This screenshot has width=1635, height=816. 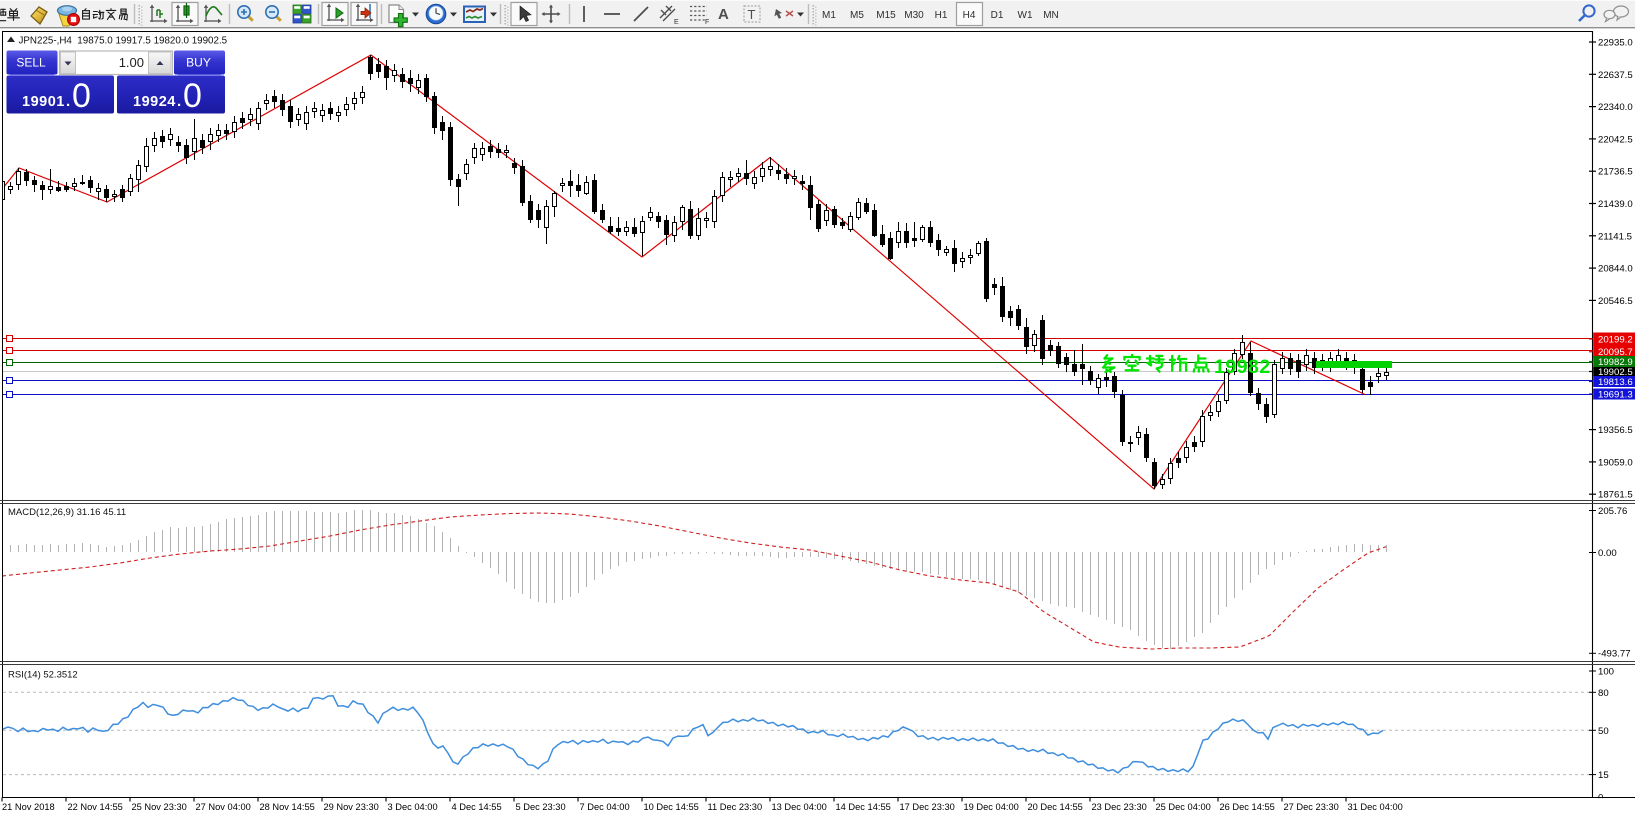 What do you see at coordinates (154, 102) in the screenshot?
I see `svg-text: 19924` at bounding box center [154, 102].